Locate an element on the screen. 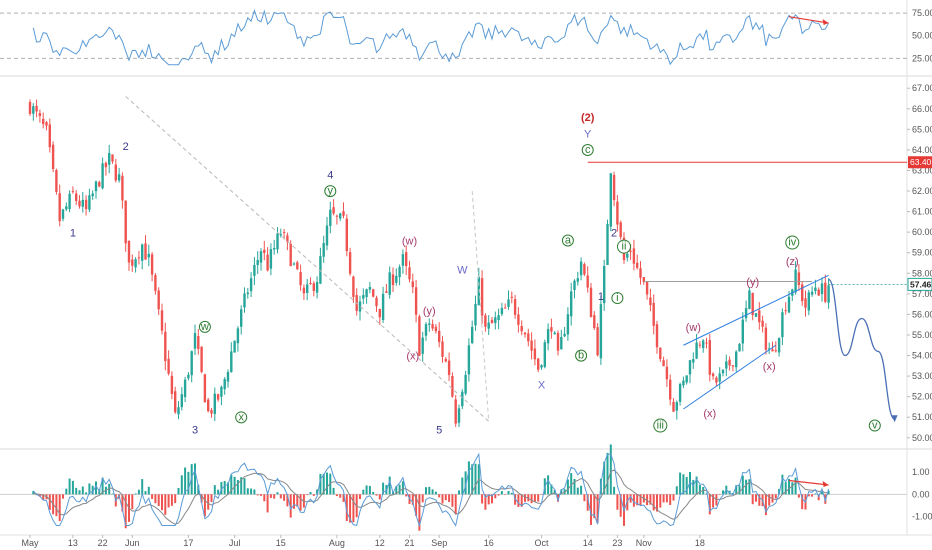  wave-label-circle is located at coordinates (617, 298).